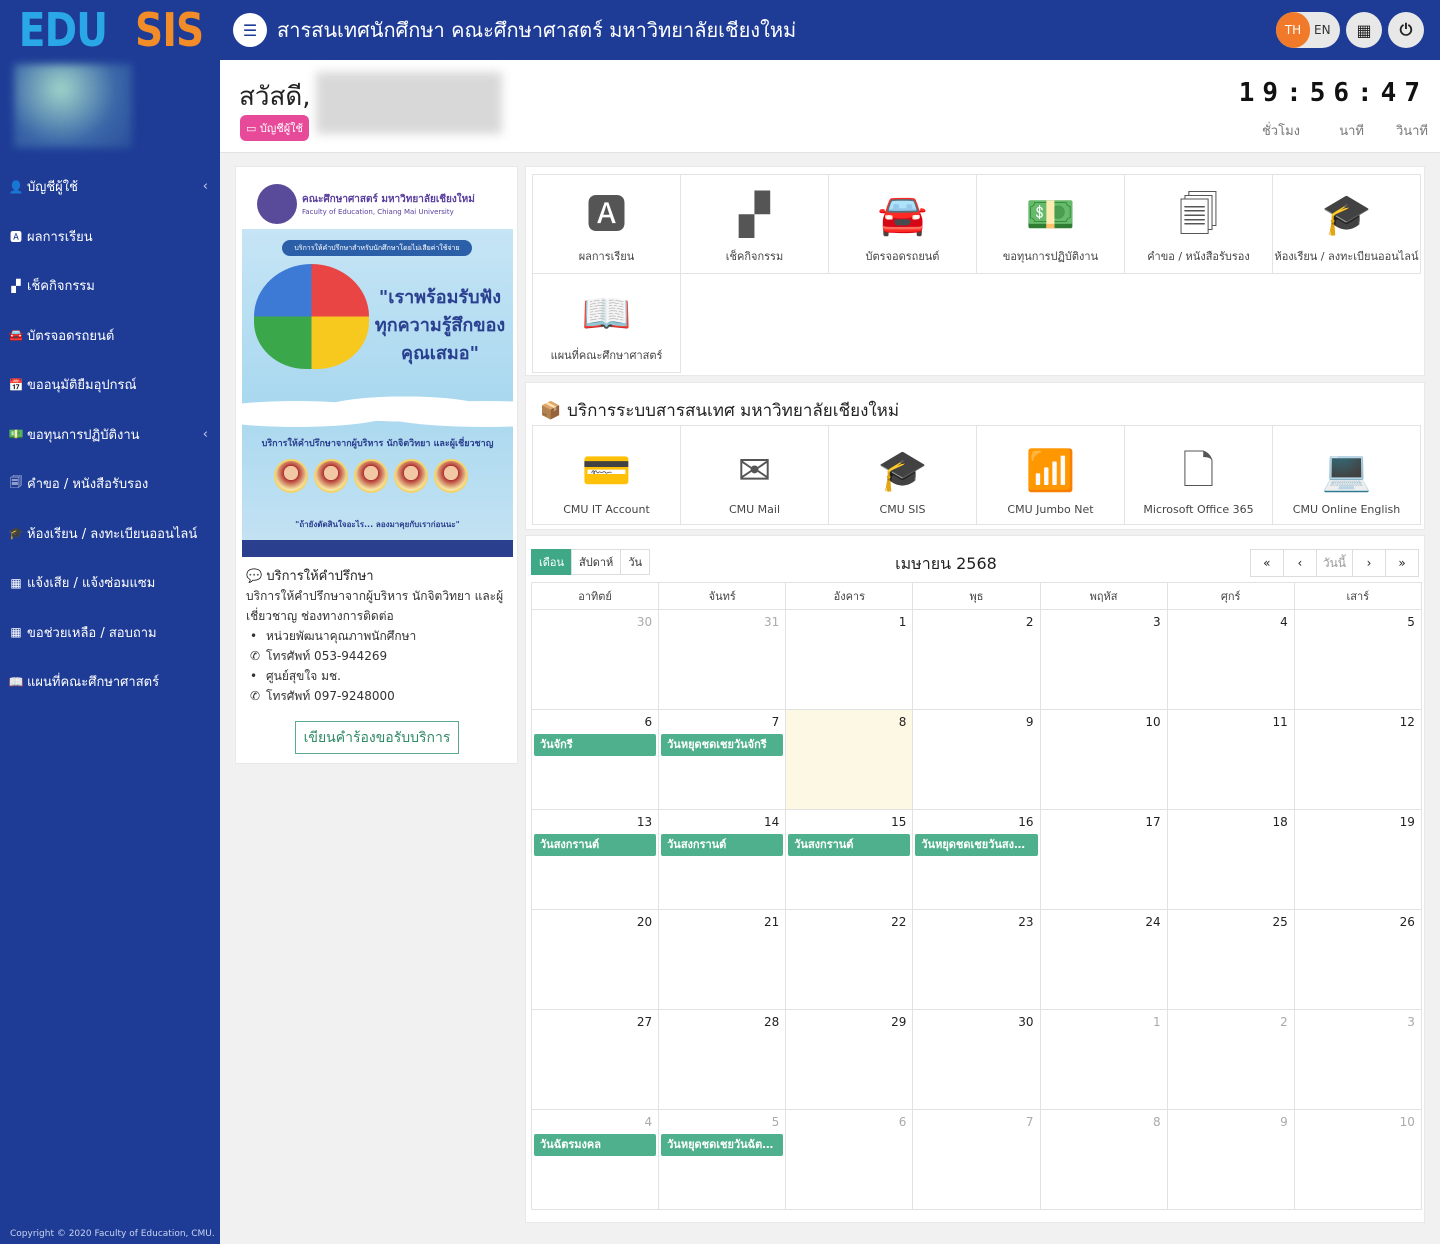  I want to click on view-month-button: เดือน, so click(552, 562).